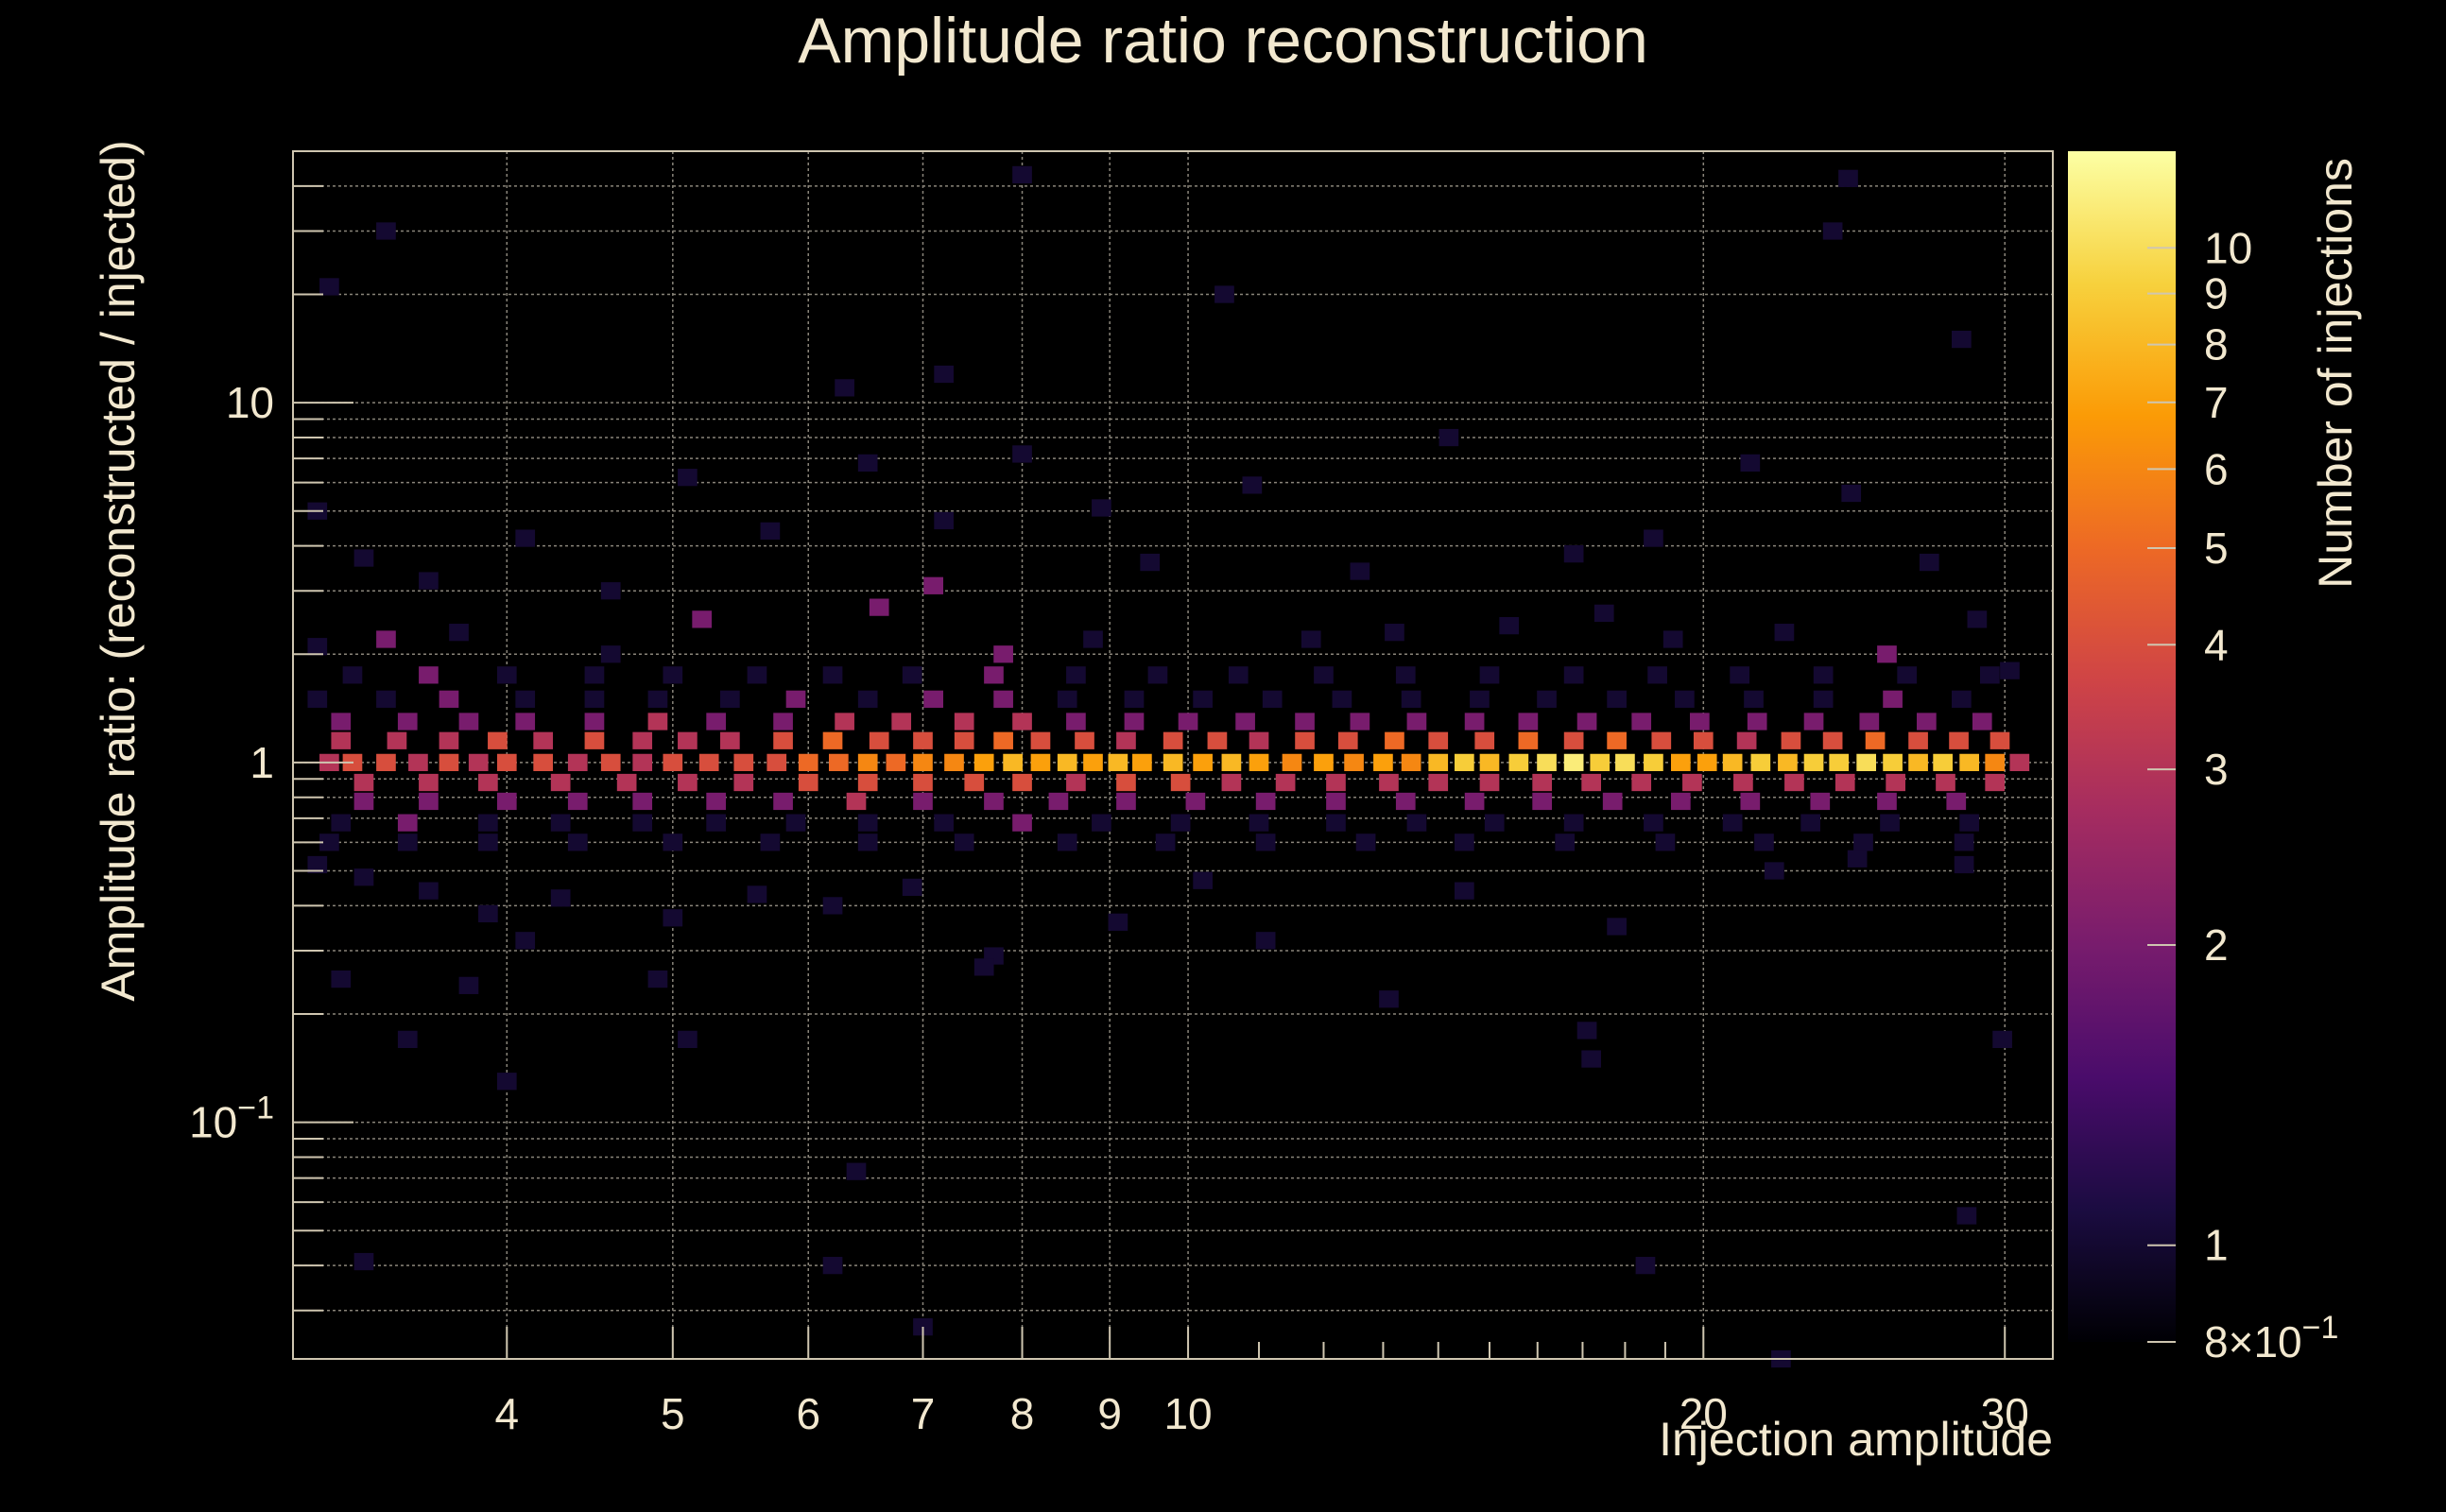  I want to click on x-tick-label: 9, so click(1109, 1413).